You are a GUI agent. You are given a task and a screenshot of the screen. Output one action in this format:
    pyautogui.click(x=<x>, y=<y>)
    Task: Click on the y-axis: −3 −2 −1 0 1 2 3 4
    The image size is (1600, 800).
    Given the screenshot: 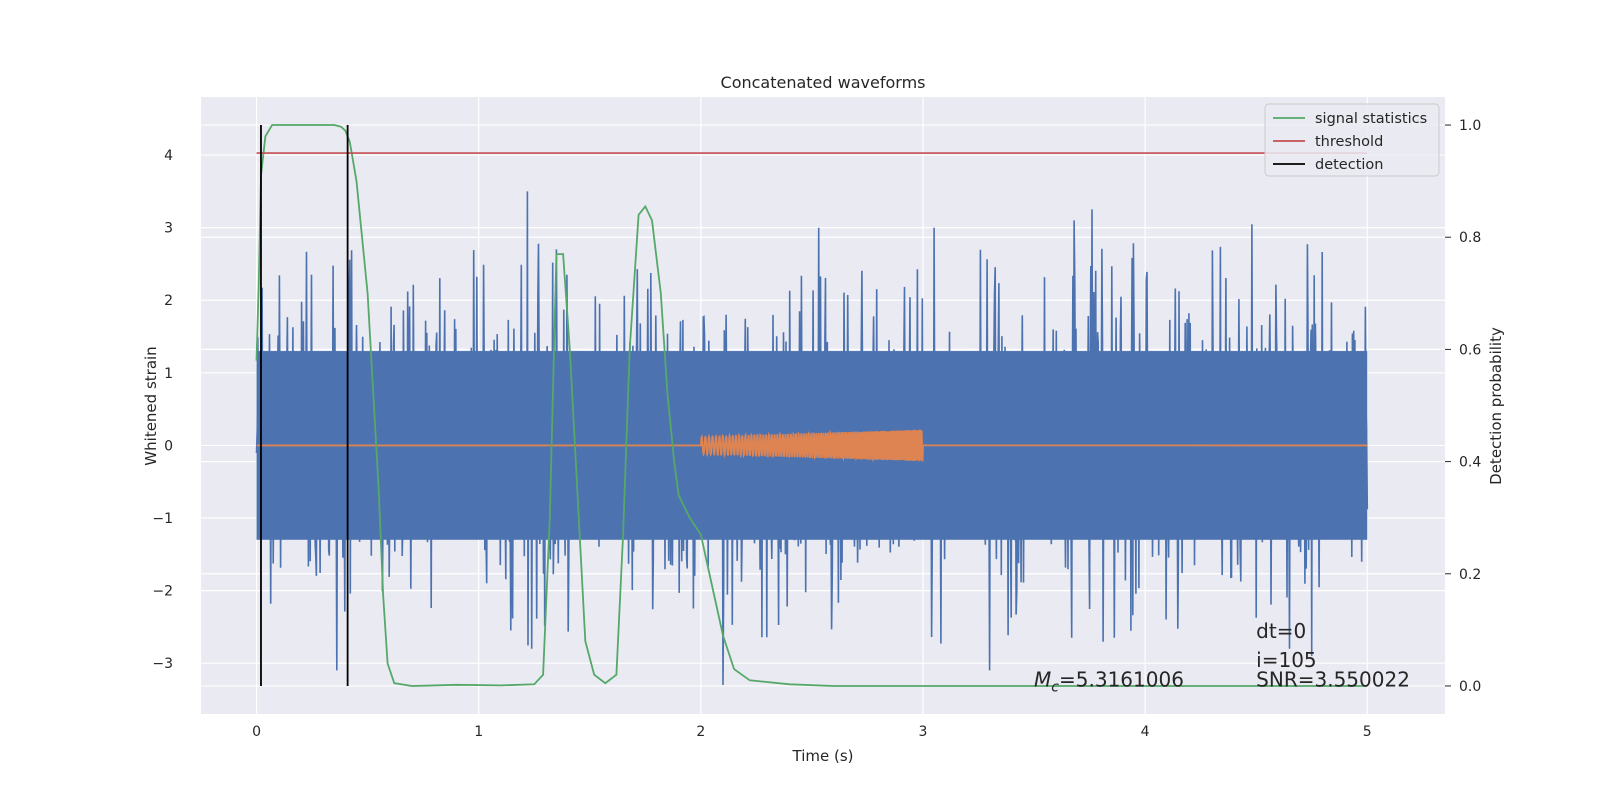 What is the action you would take?
    pyautogui.click(x=162, y=410)
    